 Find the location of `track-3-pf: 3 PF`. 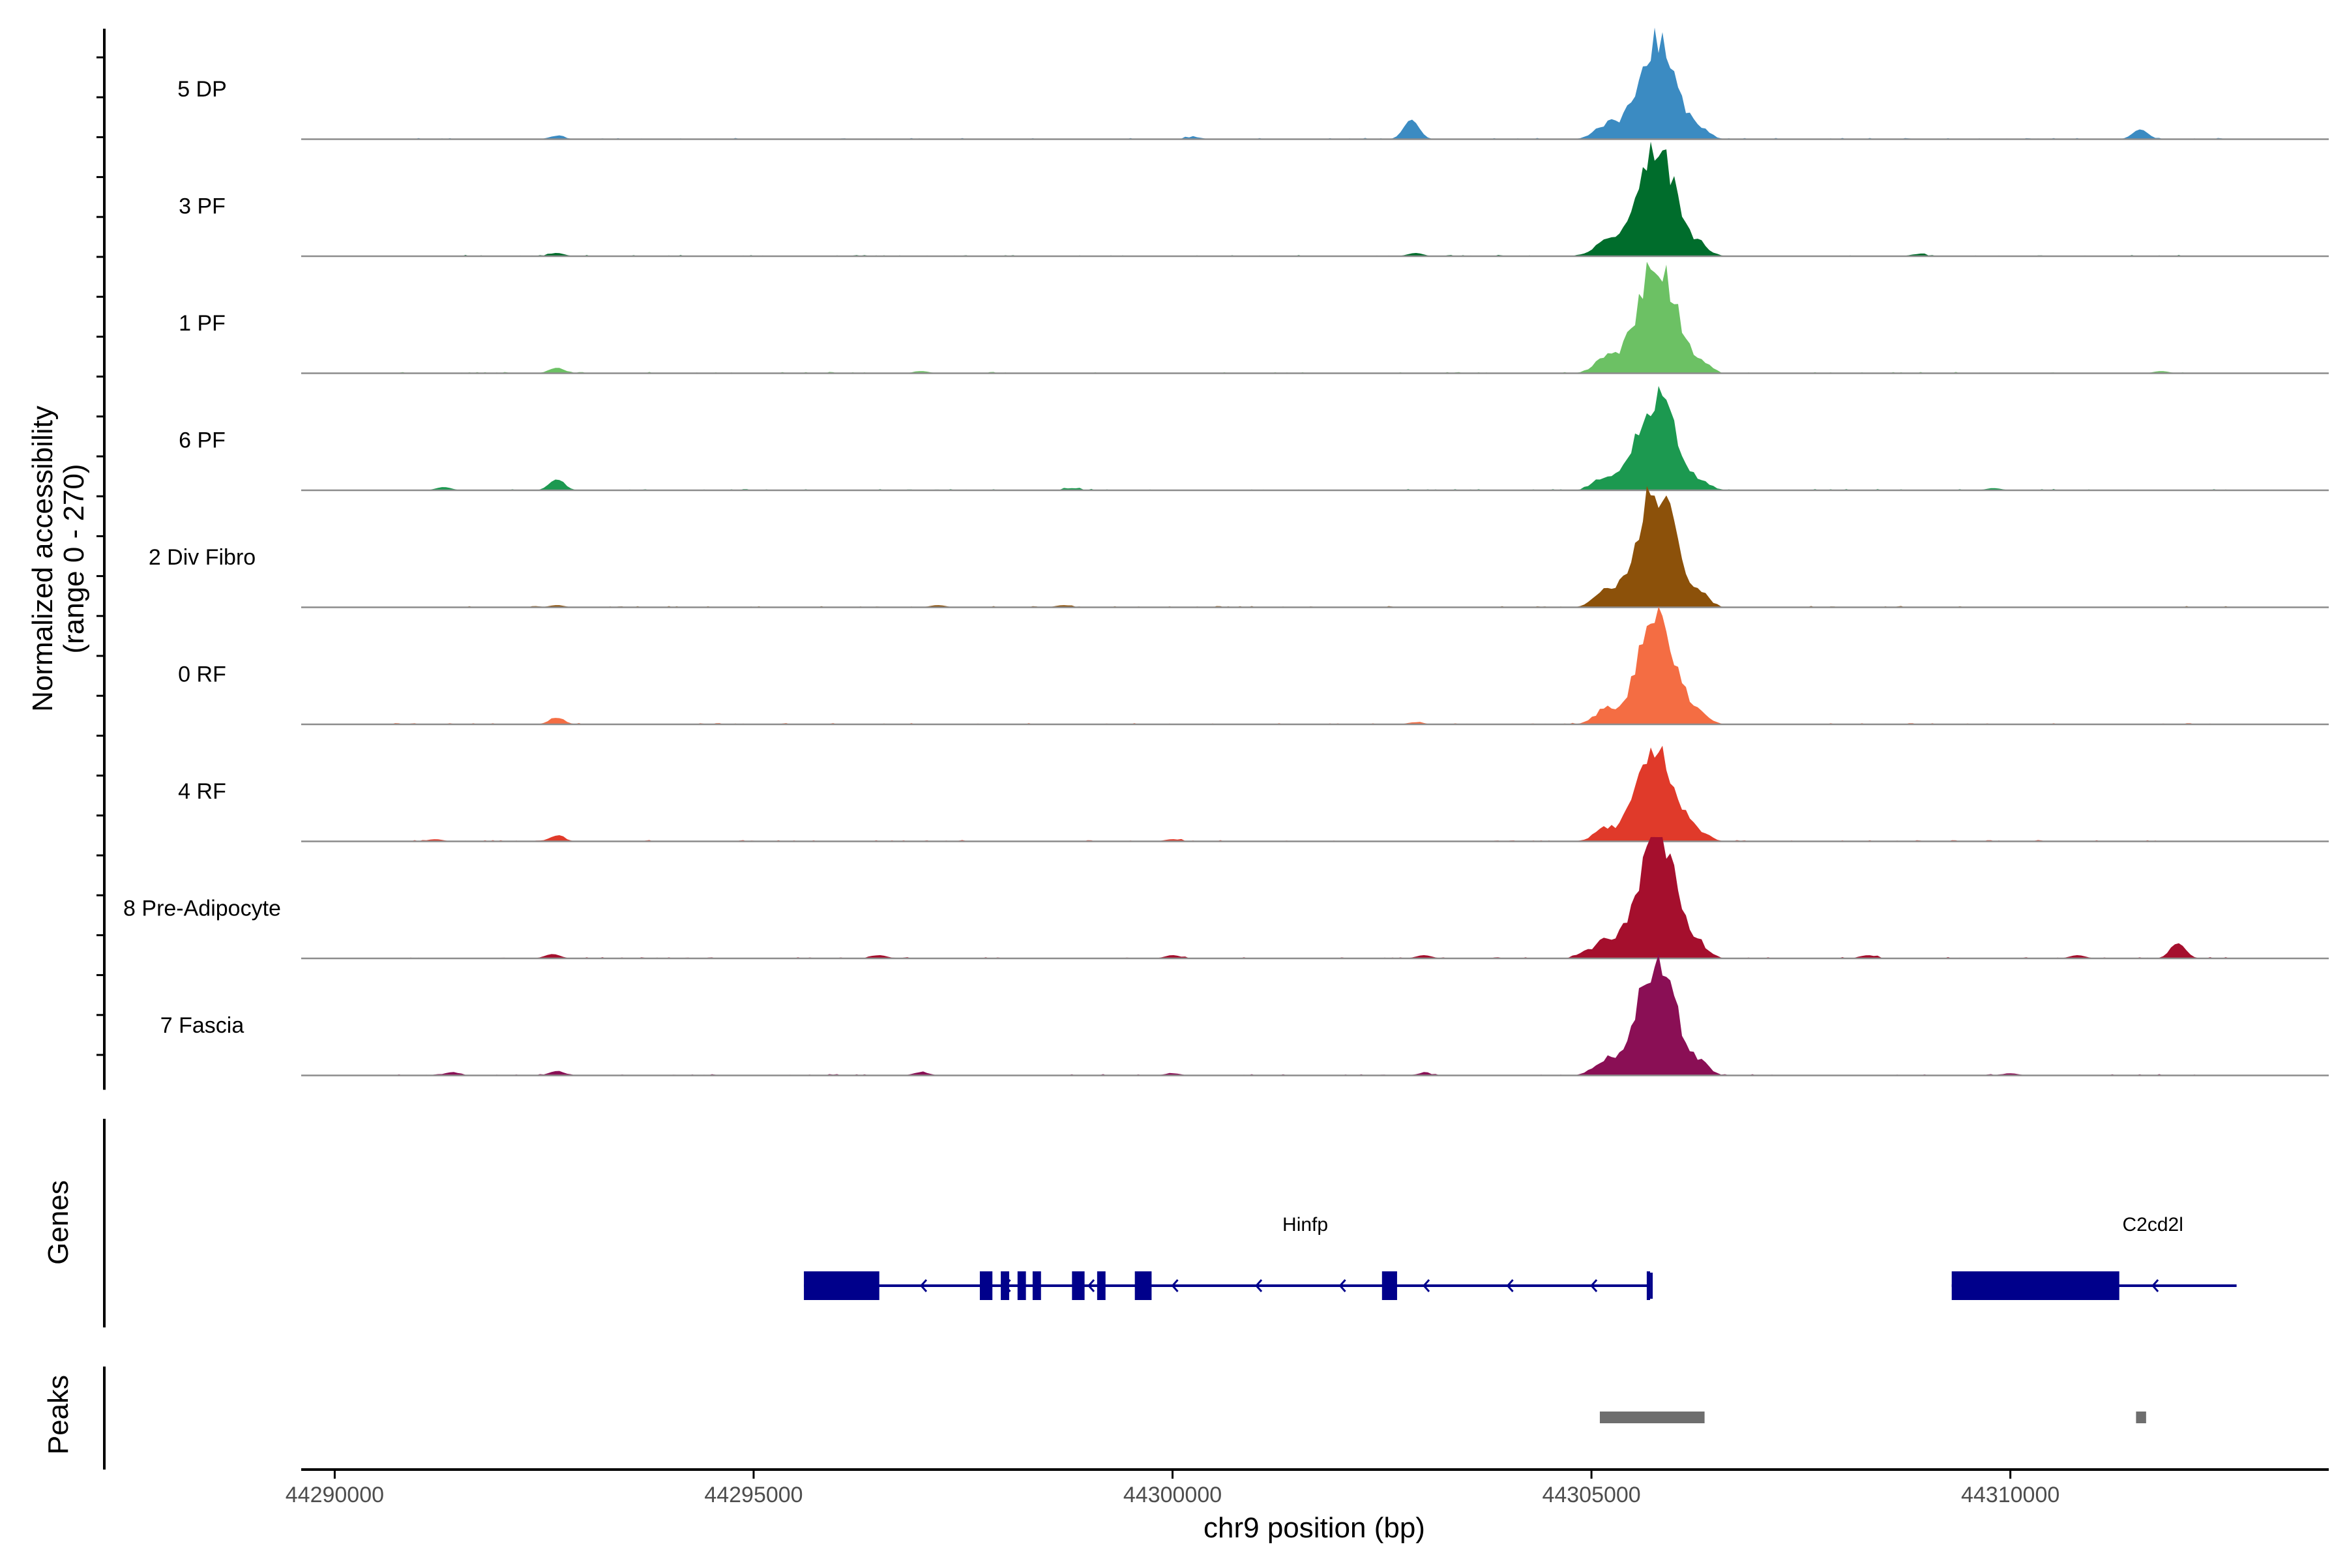

track-3-pf: 3 PF is located at coordinates (1254, 200).